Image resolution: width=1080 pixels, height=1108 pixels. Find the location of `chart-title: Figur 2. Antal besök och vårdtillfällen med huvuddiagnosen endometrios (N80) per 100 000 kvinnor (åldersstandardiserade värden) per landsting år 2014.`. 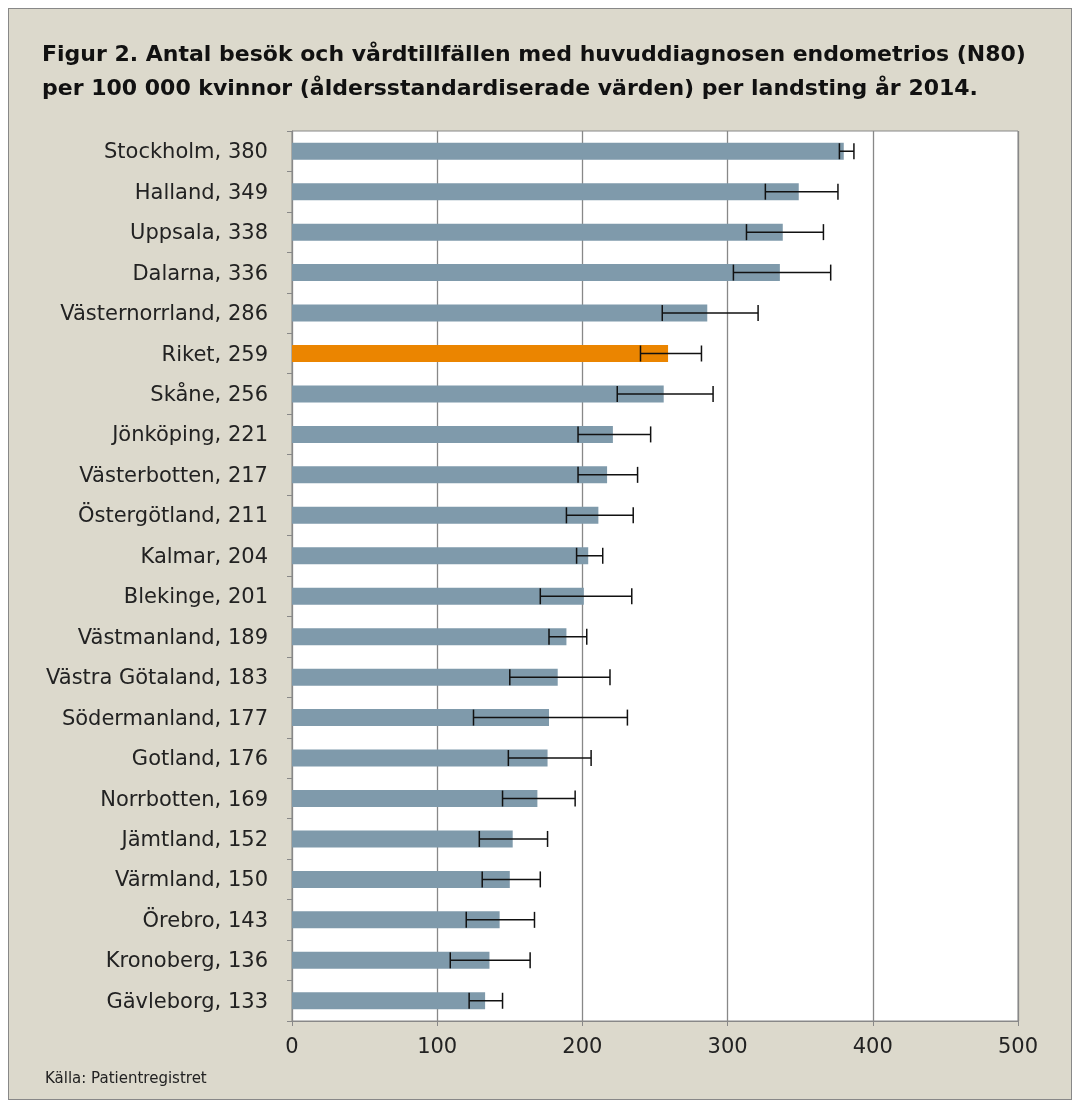

chart-title: Figur 2. Antal besök och vårdtillfällen med huvuddiagnosen endometrios (N80) per 100 000 kvinnor (åldersstandardiserade värden) per landsting år 2014. is located at coordinates (538, 70).